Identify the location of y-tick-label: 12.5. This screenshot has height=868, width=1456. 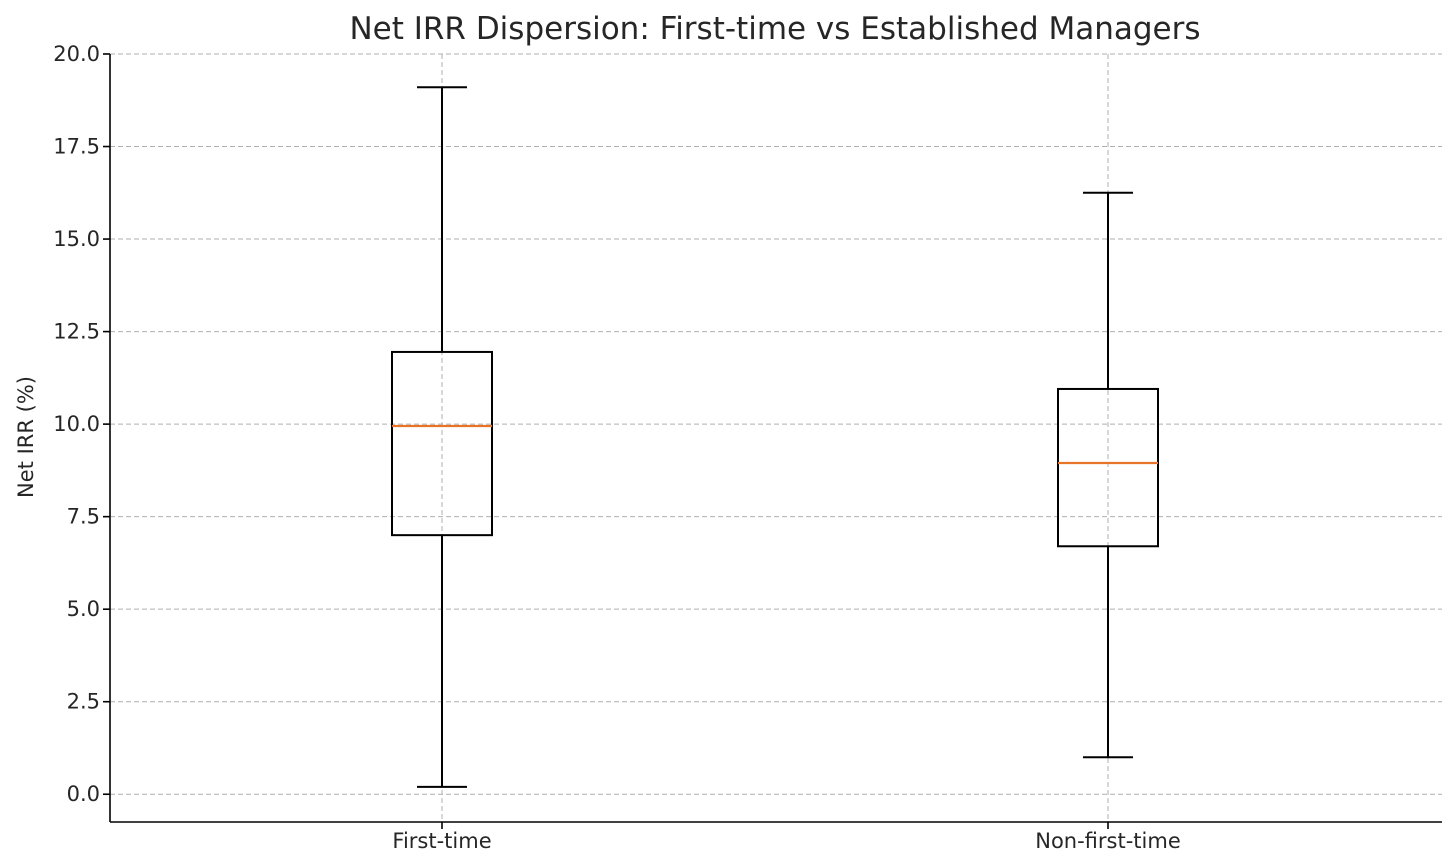
(76, 332).